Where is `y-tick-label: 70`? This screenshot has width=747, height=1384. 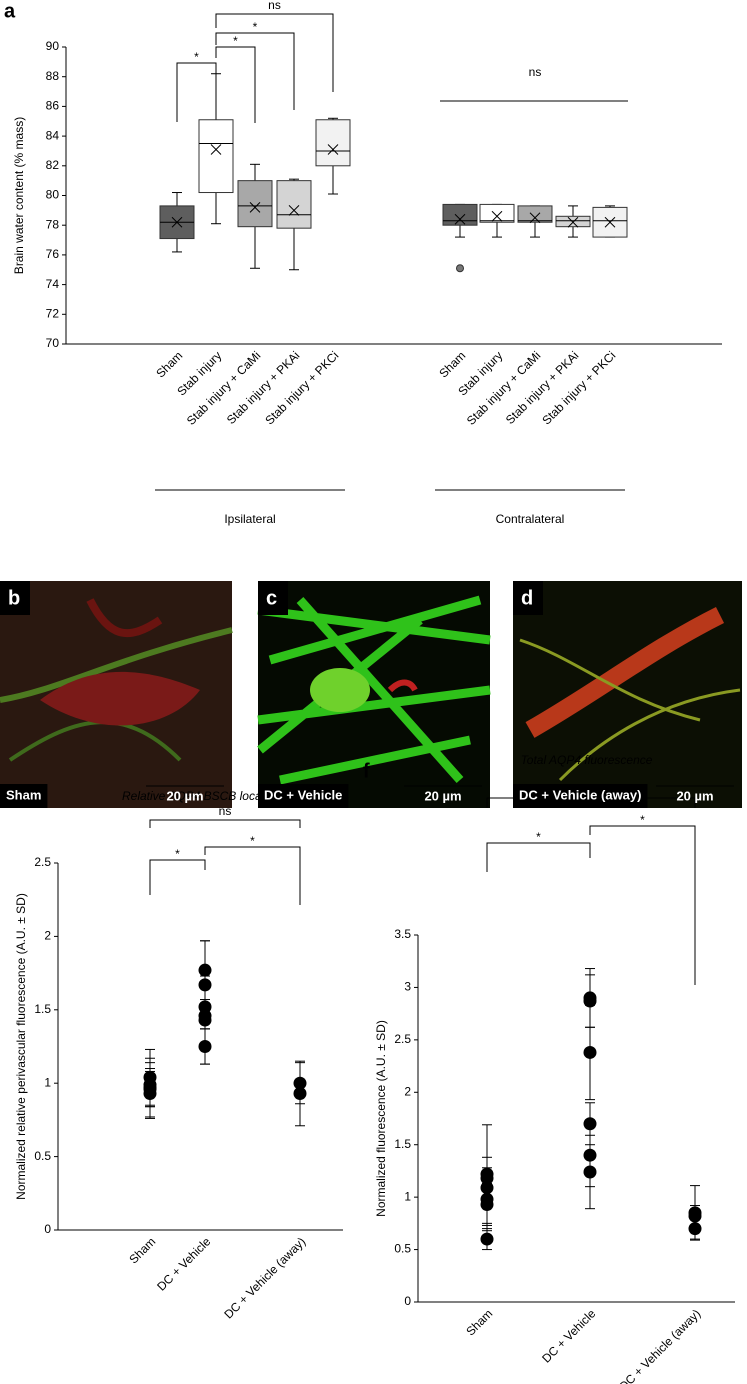
y-tick-label: 70 is located at coordinates (53, 343).